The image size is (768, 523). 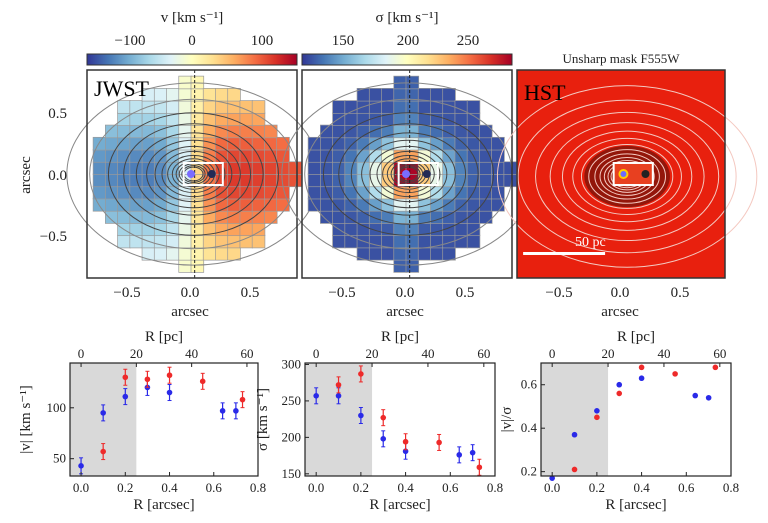 What do you see at coordinates (192, 18) in the screenshot?
I see `colorbar-label-v: v [km s⁻¹]` at bounding box center [192, 18].